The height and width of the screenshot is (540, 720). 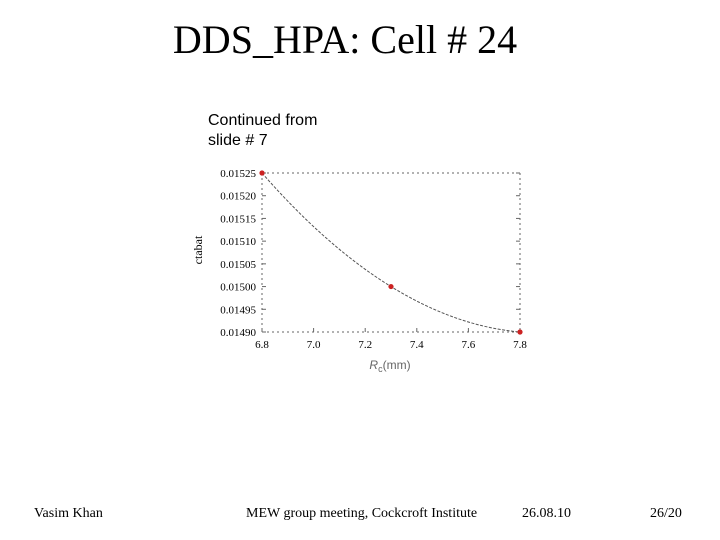 What do you see at coordinates (68, 513) in the screenshot?
I see `footer-author: Vasim Khan` at bounding box center [68, 513].